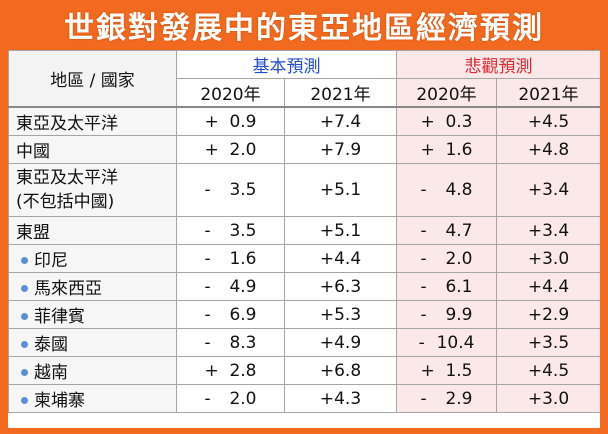 This screenshot has width=608, height=434. I want to click on pessimistic-2020-value: 4.8, so click(459, 190).